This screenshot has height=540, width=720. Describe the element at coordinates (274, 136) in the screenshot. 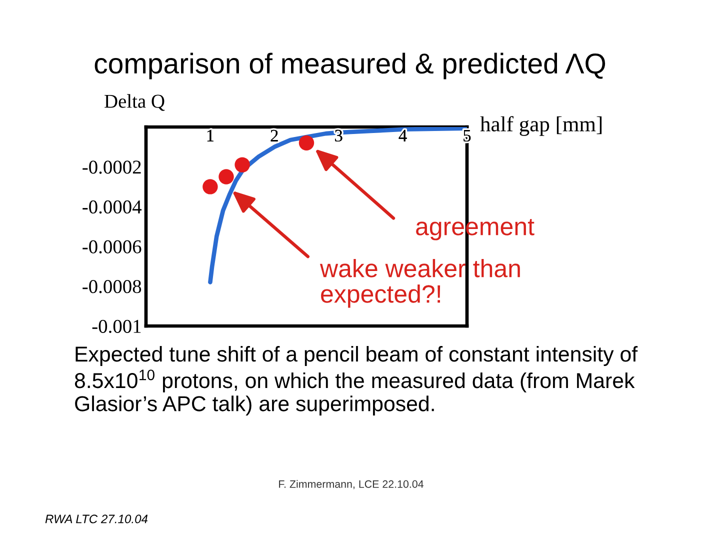

I see `x-tick-label: 2` at that location.